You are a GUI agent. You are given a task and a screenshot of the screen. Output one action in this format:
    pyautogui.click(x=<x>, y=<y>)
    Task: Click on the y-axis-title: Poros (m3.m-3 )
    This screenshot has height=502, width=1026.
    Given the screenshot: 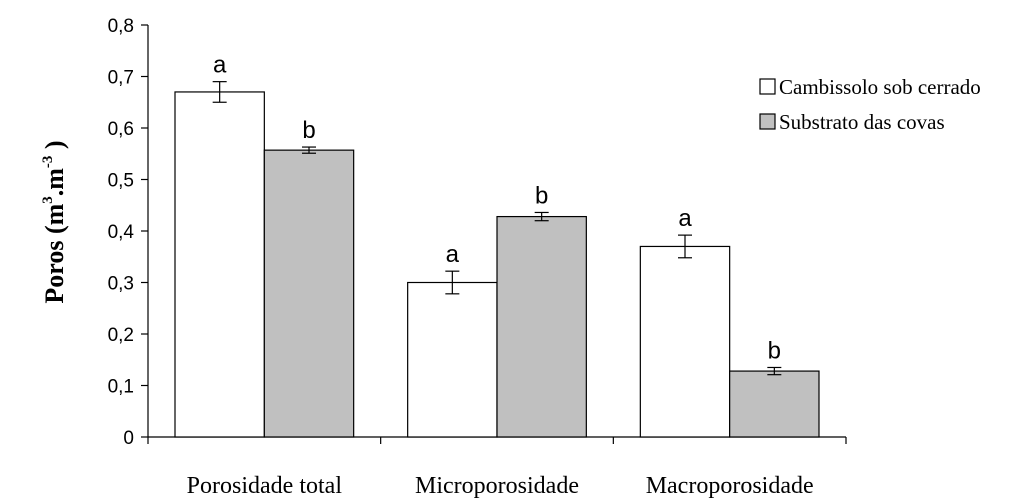 What is the action you would take?
    pyautogui.click(x=54, y=221)
    